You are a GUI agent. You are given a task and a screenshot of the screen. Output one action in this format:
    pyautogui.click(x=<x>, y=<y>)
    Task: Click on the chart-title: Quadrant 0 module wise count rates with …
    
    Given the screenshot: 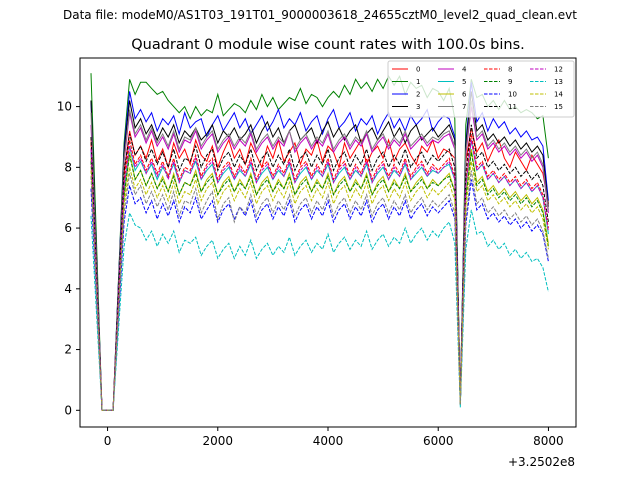 What is the action you would take?
    pyautogui.click(x=328, y=45)
    